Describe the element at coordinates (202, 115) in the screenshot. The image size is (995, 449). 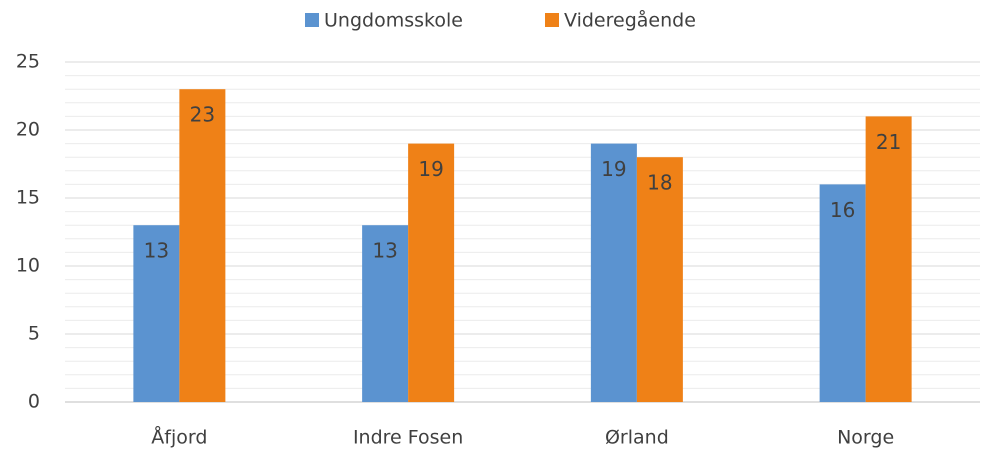
I see `data-label: 23` at that location.